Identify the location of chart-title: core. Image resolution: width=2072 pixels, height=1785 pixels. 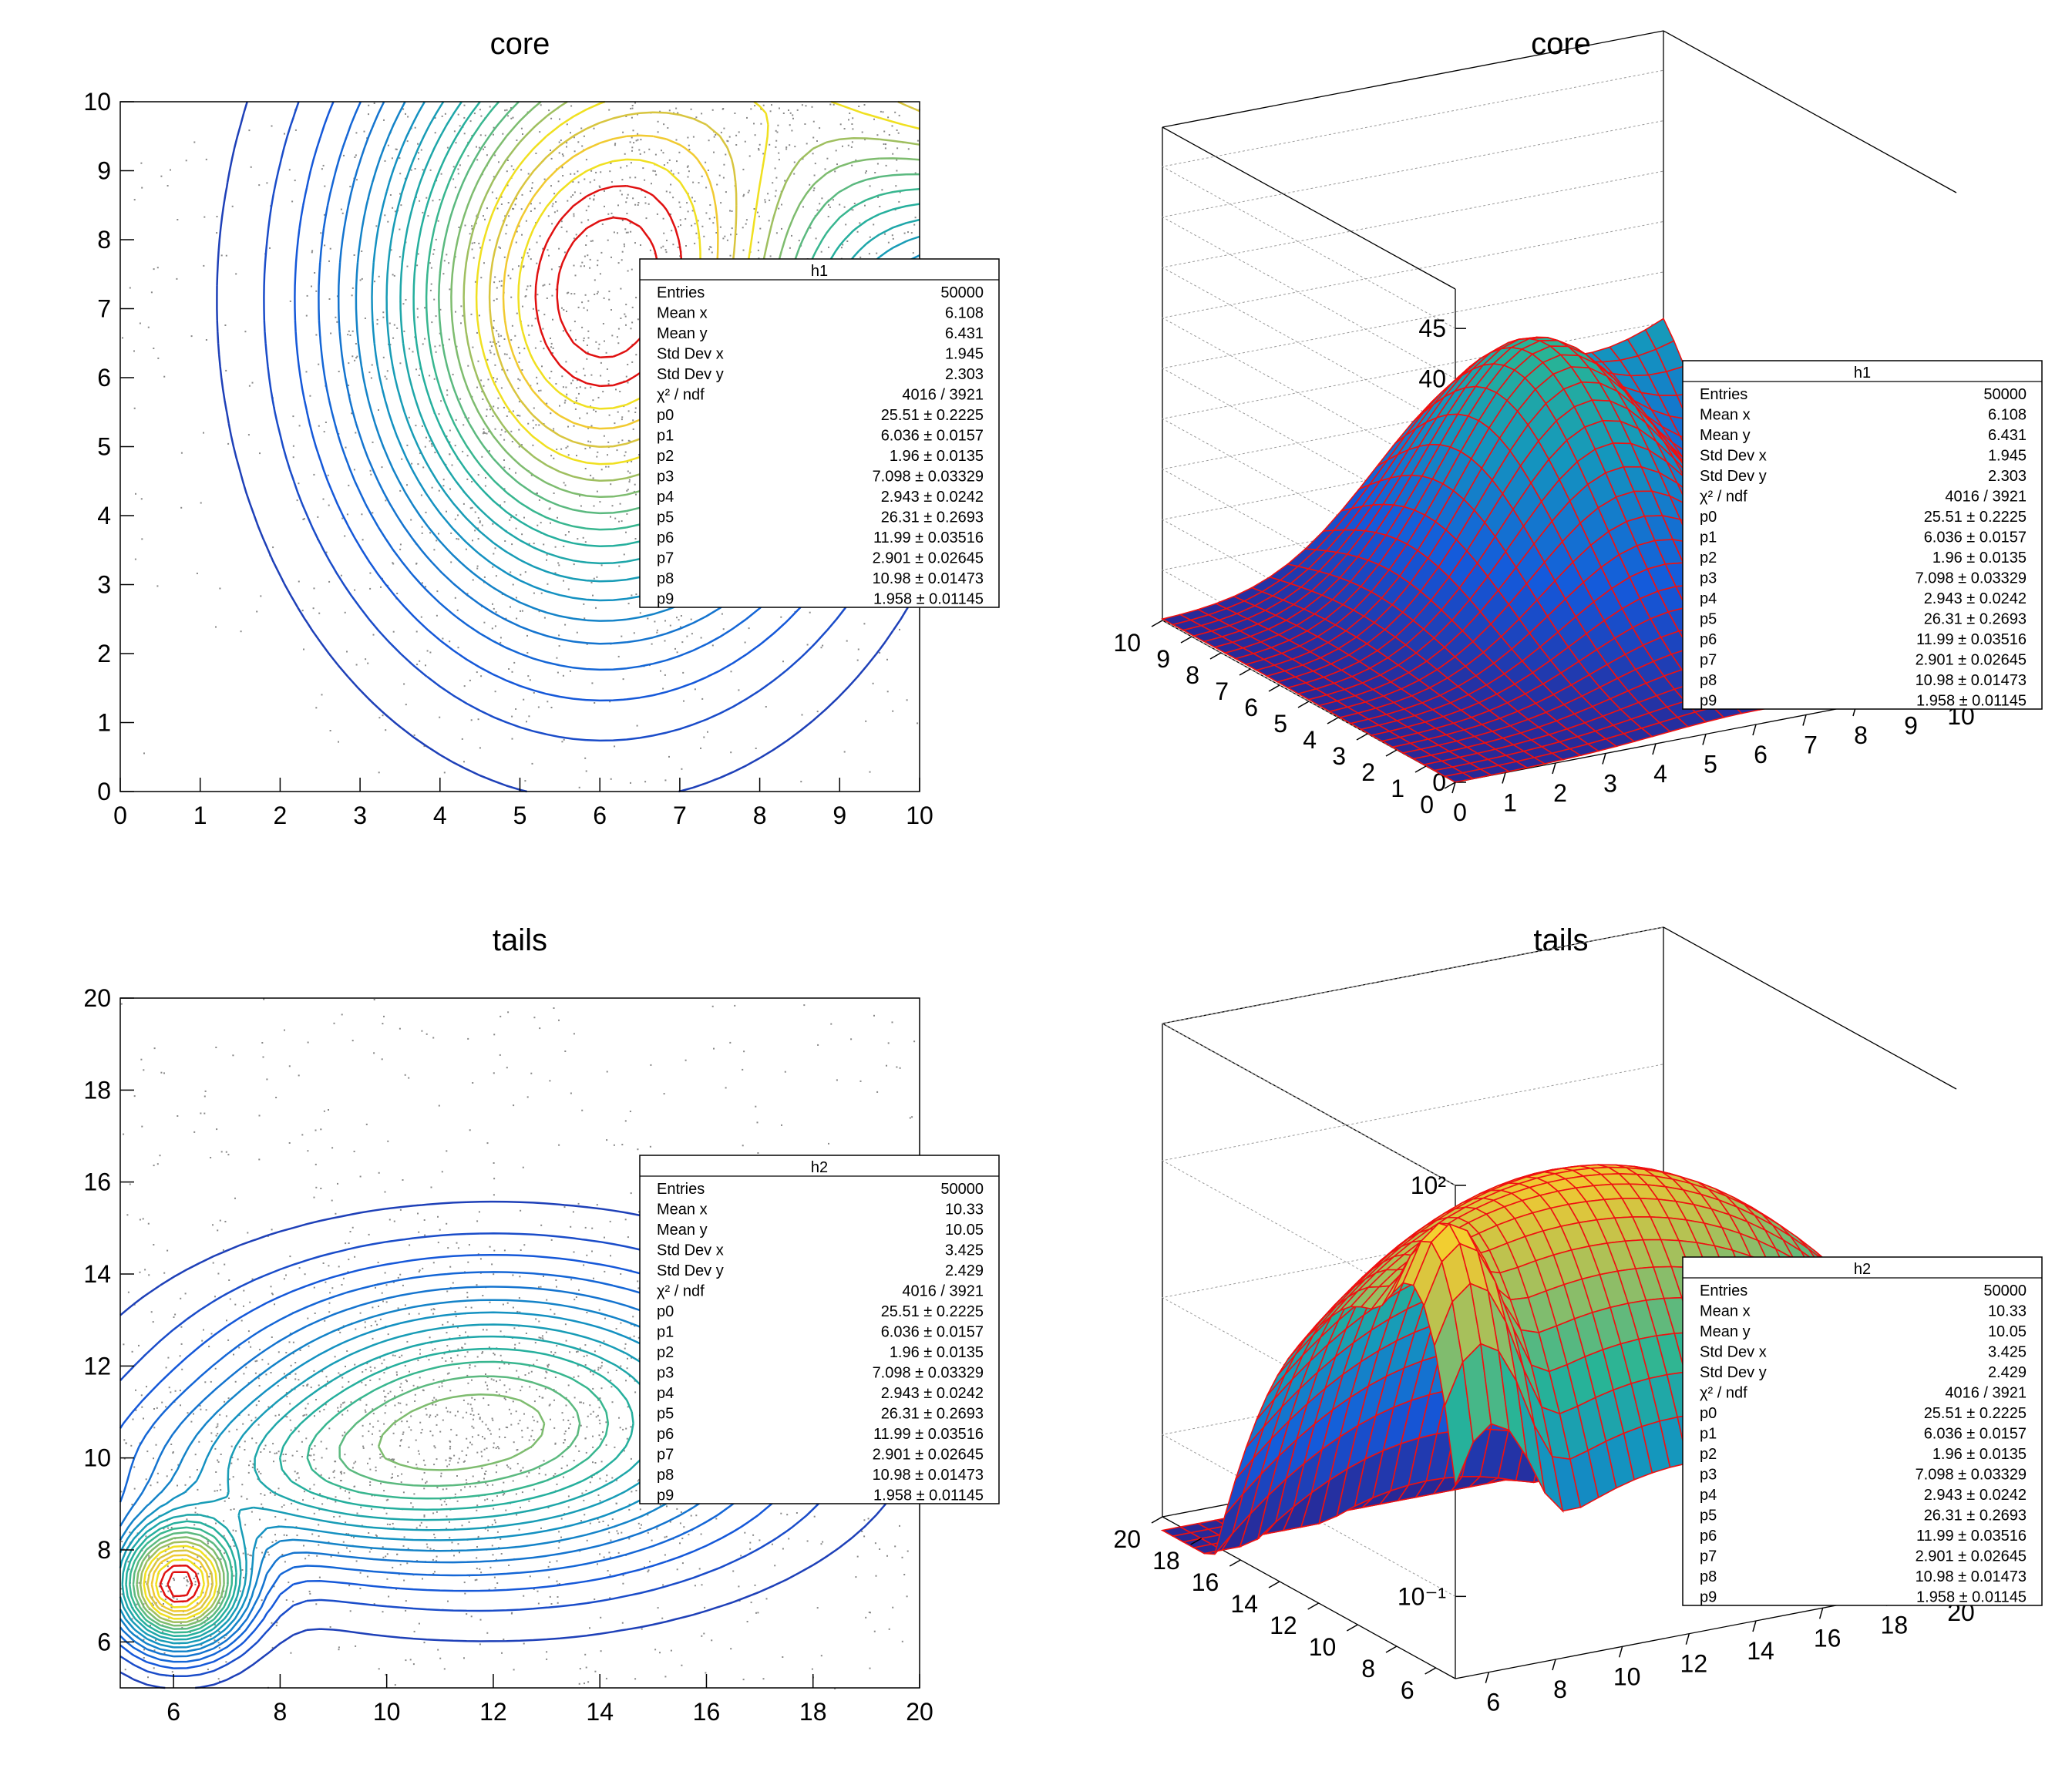
(520, 44).